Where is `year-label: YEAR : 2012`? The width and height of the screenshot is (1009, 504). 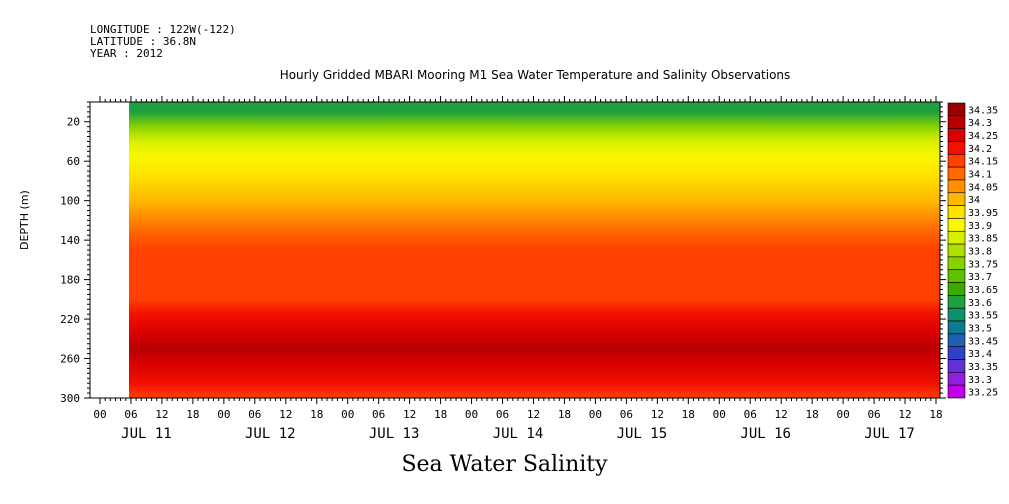 year-label: YEAR : 2012 is located at coordinates (126, 53).